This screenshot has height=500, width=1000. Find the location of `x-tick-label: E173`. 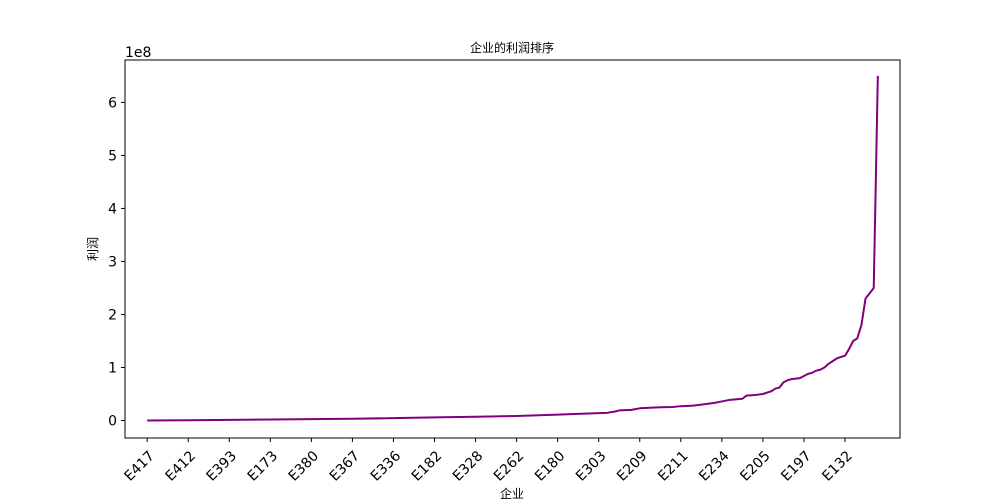

x-tick-label: E173 is located at coordinates (263, 466).